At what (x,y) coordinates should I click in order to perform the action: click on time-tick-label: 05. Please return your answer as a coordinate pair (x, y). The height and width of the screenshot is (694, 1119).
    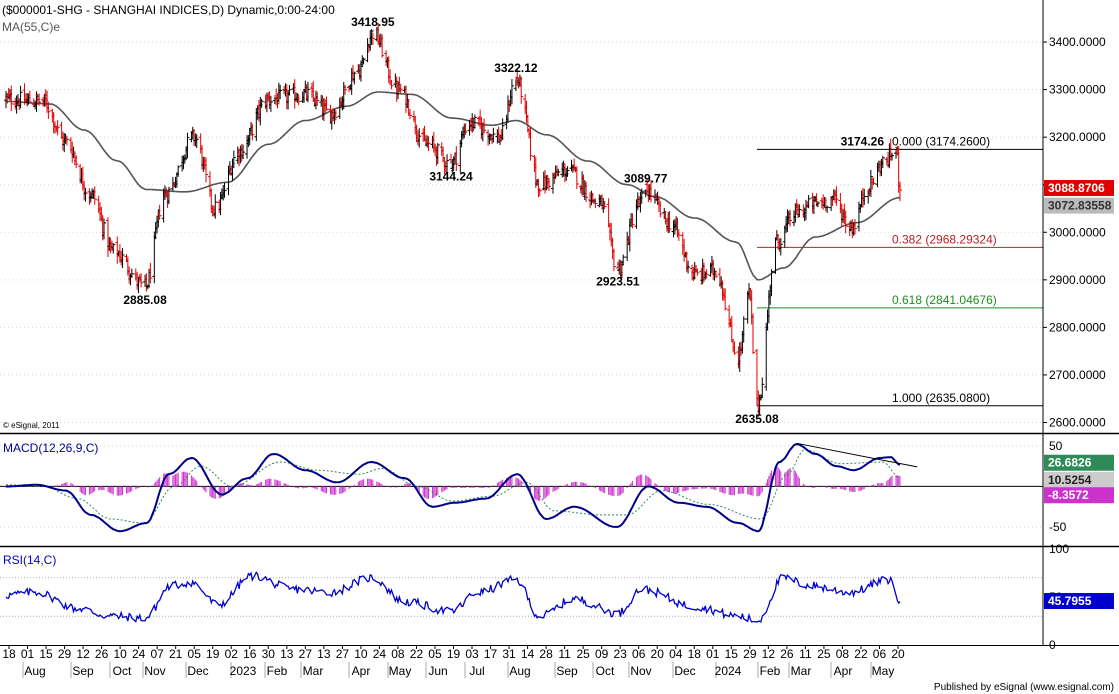
    Looking at the image, I should click on (195, 654).